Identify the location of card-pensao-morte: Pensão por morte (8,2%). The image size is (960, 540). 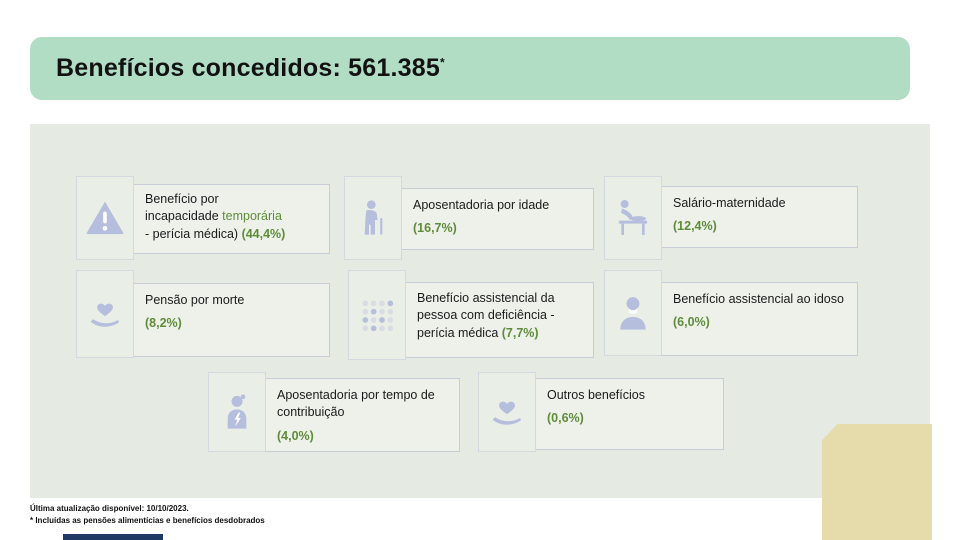
(203, 314).